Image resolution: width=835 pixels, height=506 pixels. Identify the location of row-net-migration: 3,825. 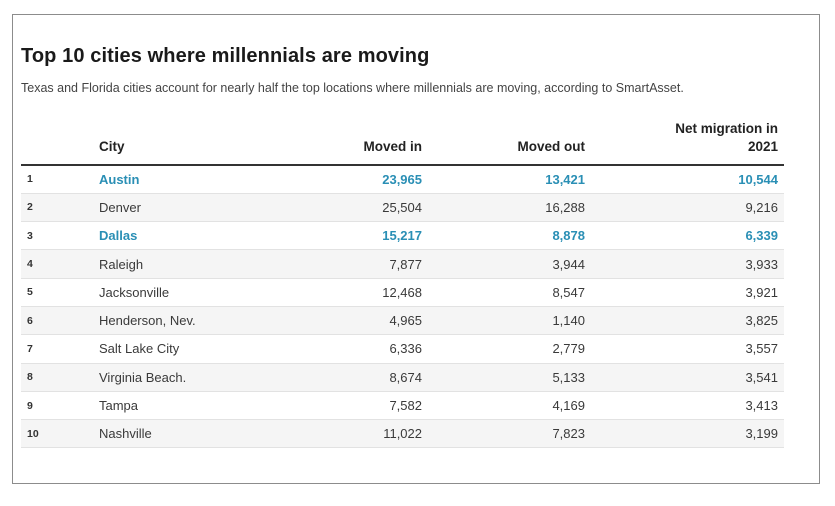
(687, 321).